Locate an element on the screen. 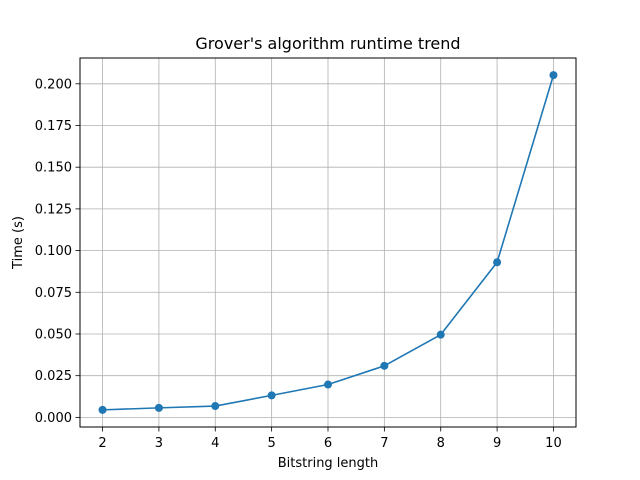 The width and height of the screenshot is (640, 480). x-tick-label: 6 is located at coordinates (328, 443).